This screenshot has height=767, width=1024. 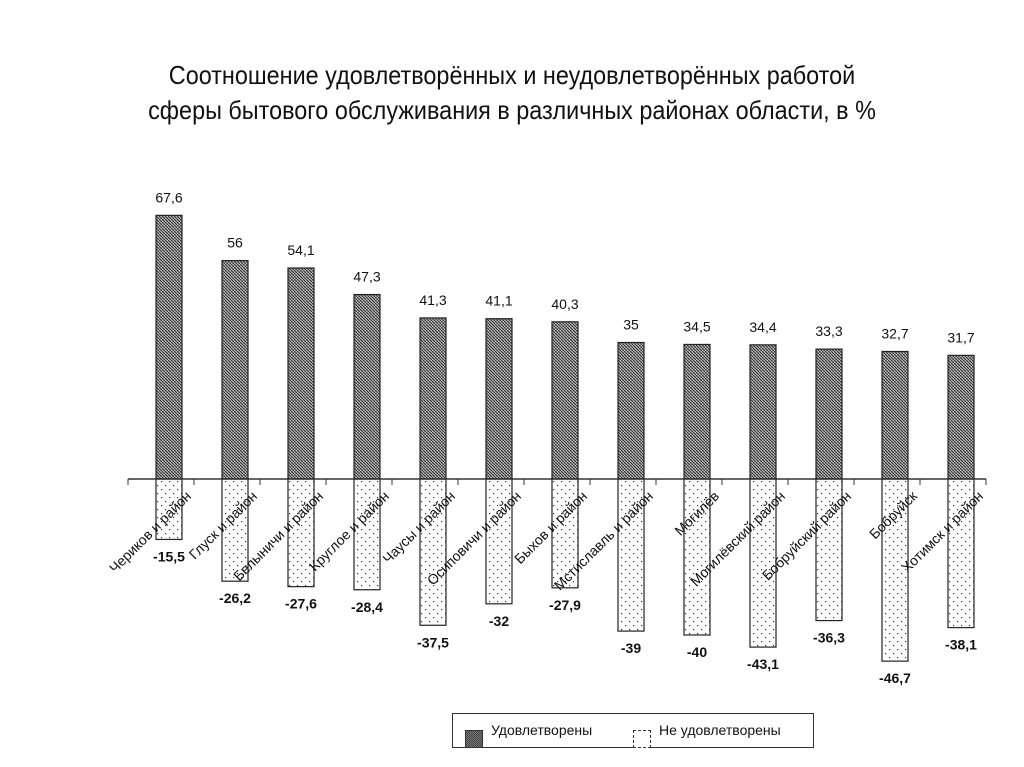 I want to click on value-label-satisfied: 41,3, so click(x=432, y=300).